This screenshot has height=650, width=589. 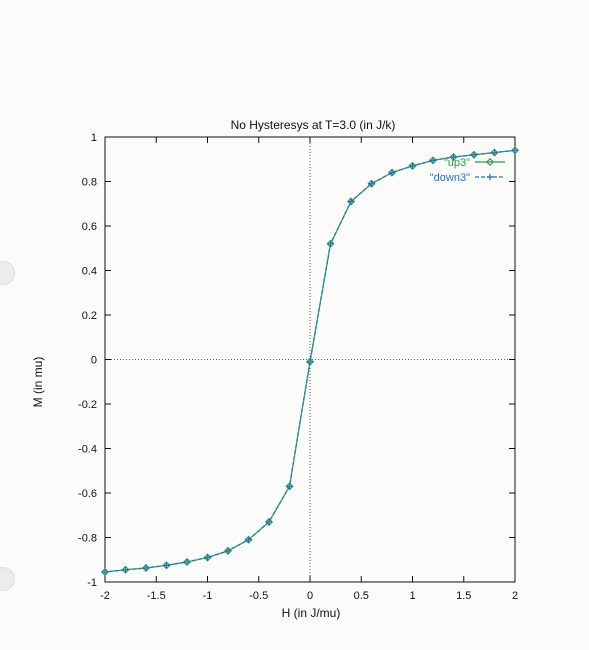 I want to click on x-tick-label: 1, so click(x=412, y=596).